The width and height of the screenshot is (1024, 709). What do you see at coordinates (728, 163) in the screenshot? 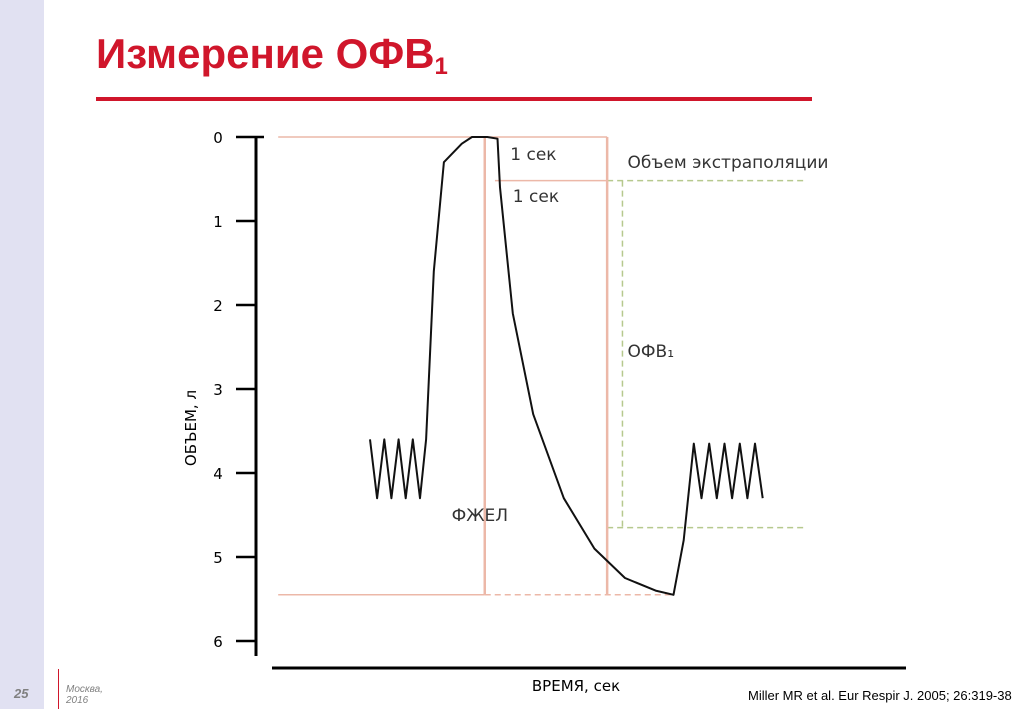
I see `chart-annotation: Объем экстраполяции` at bounding box center [728, 163].